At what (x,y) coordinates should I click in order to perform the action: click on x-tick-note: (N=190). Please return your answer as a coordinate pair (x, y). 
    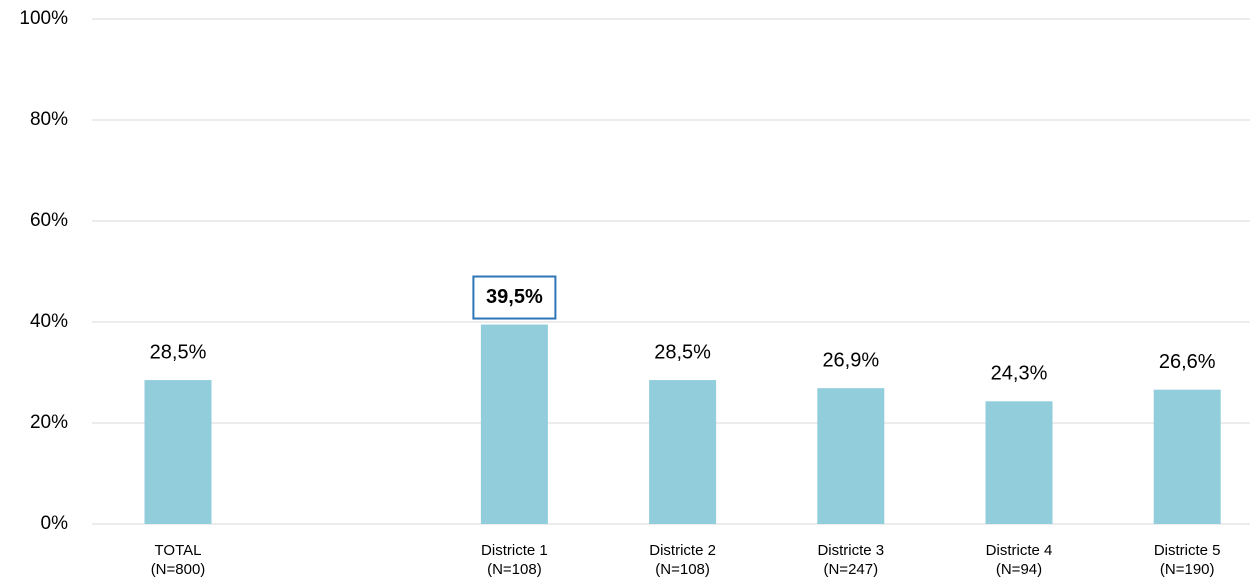
    Looking at the image, I should click on (1187, 569).